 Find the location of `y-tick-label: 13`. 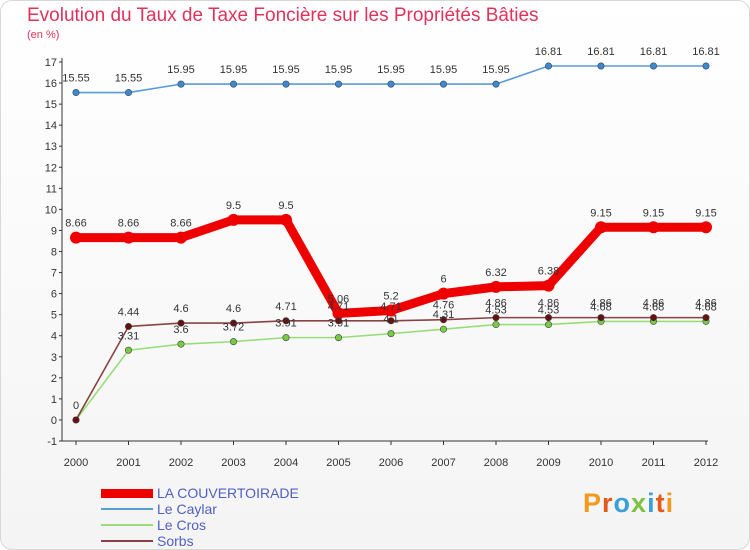

y-tick-label: 13 is located at coordinates (51, 147).